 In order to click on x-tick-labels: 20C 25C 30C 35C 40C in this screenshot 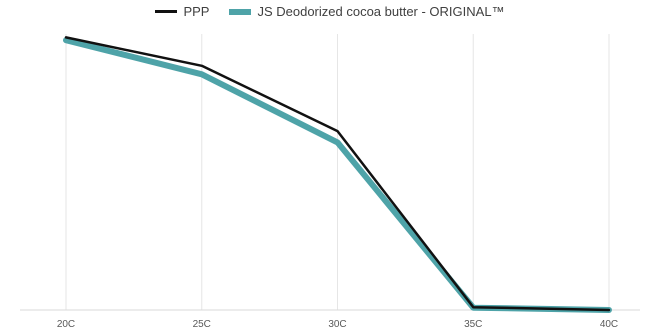, I will do `click(337, 324)`.